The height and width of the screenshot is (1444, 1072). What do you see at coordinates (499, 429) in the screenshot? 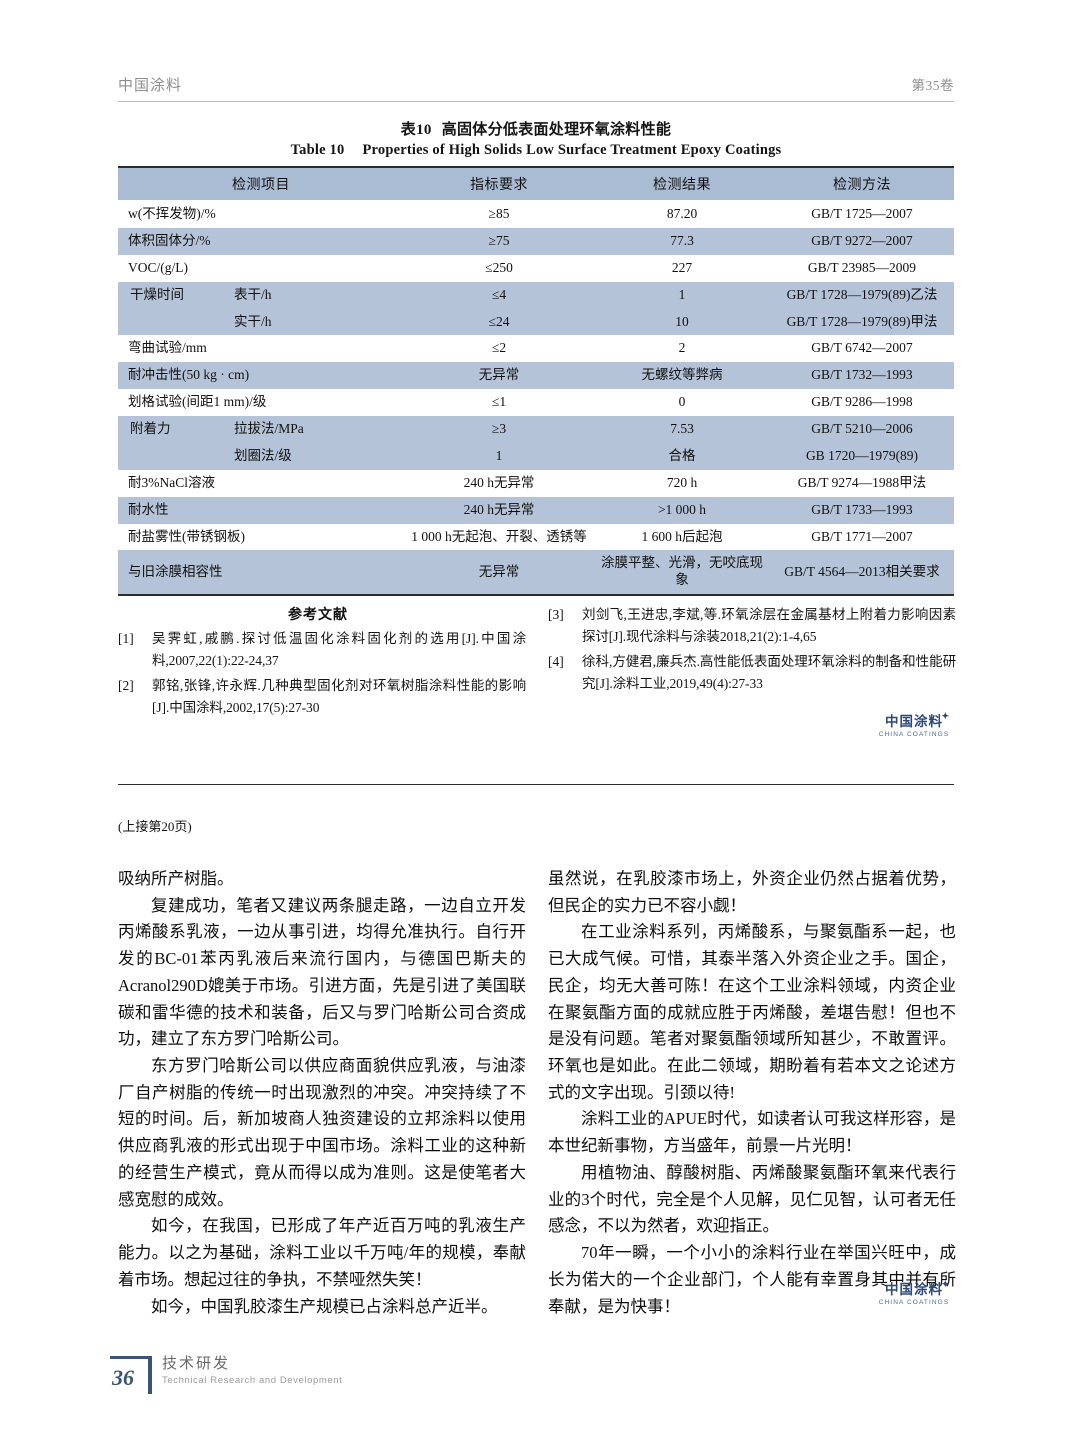
I see `cell-spec: ≥3` at bounding box center [499, 429].